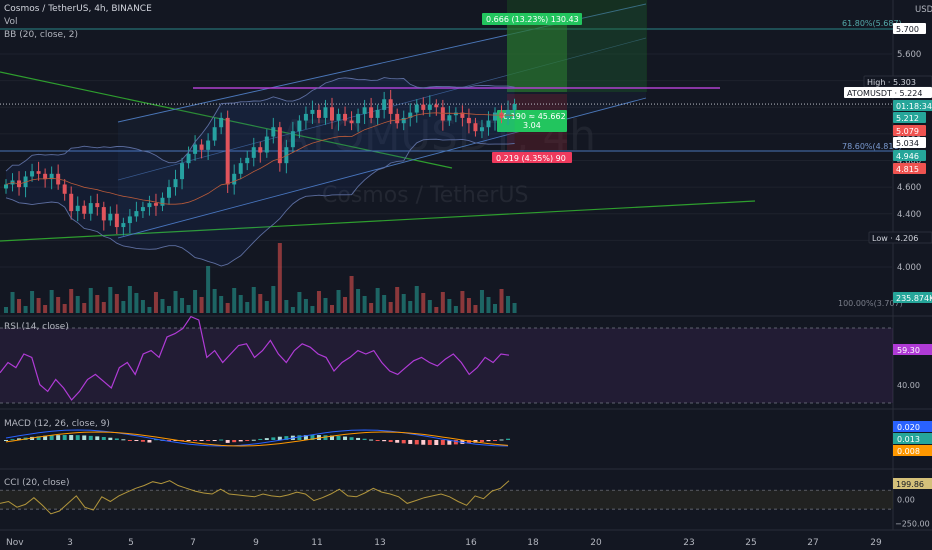 Image resolution: width=932 pixels, height=550 pixels. What do you see at coordinates (446, 500) in the screenshot?
I see `cci-band` at bounding box center [446, 500].